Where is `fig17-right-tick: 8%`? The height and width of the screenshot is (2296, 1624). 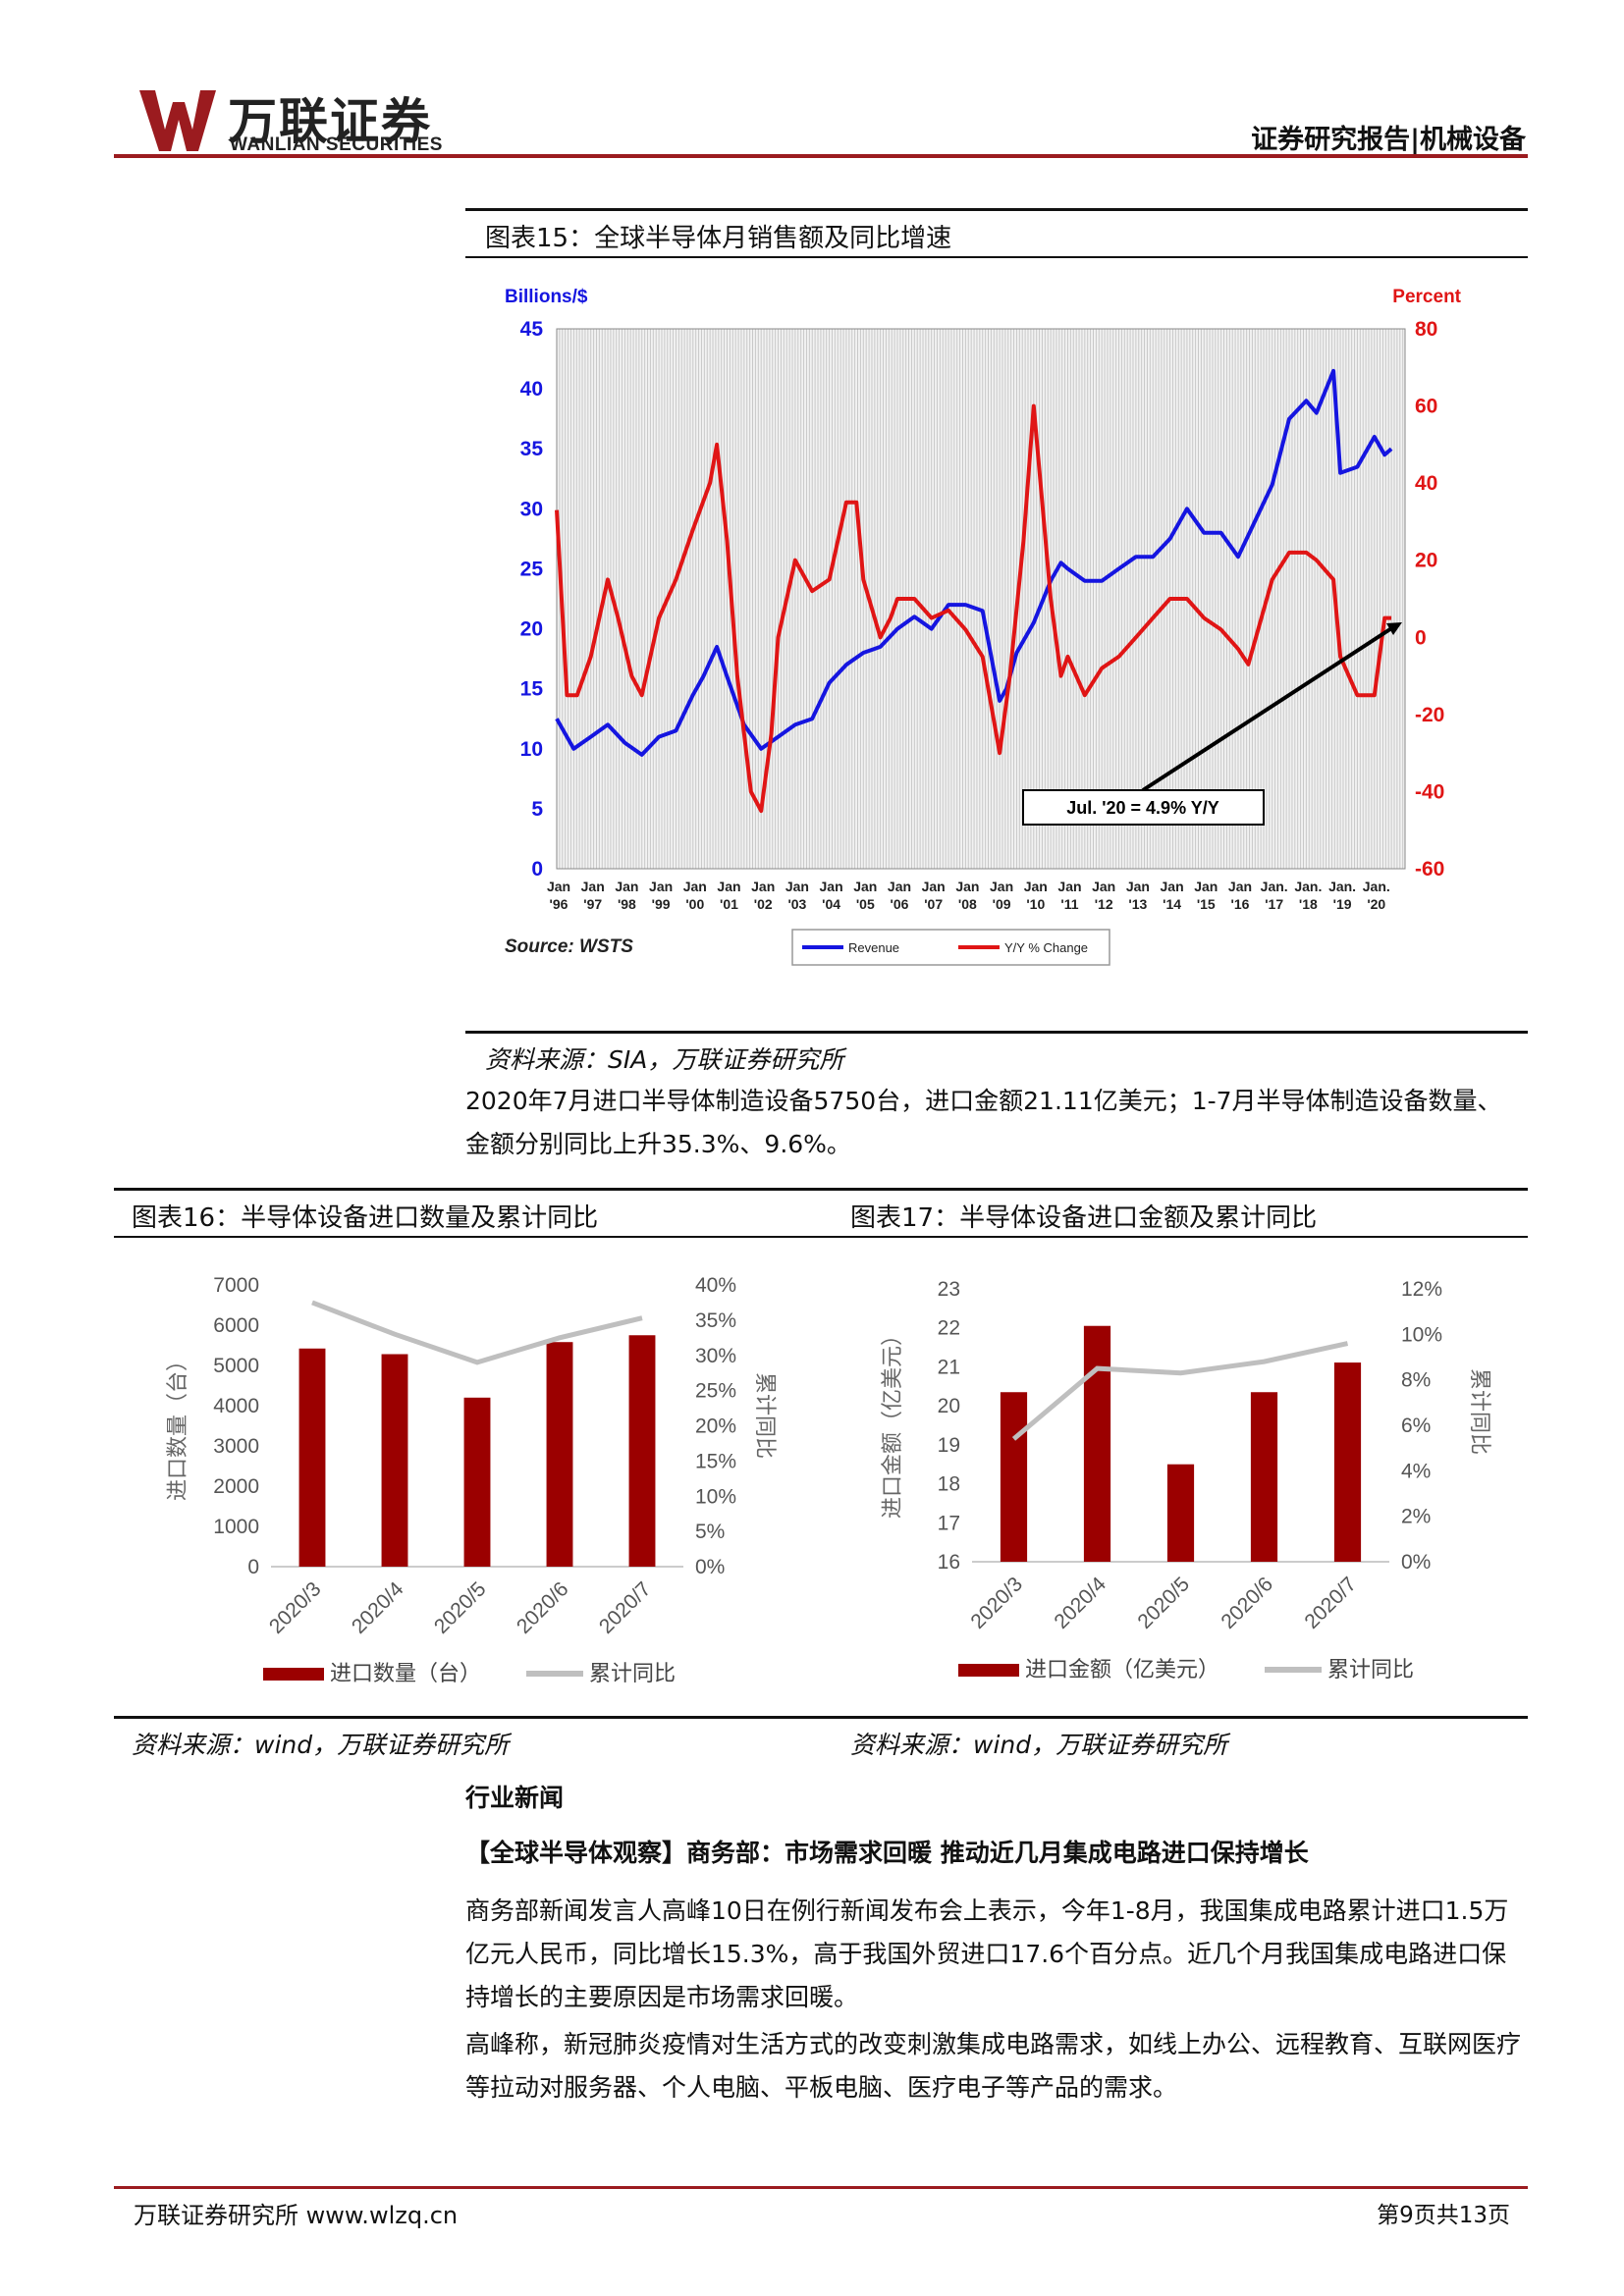
fig17-right-tick: 8% is located at coordinates (1416, 1380).